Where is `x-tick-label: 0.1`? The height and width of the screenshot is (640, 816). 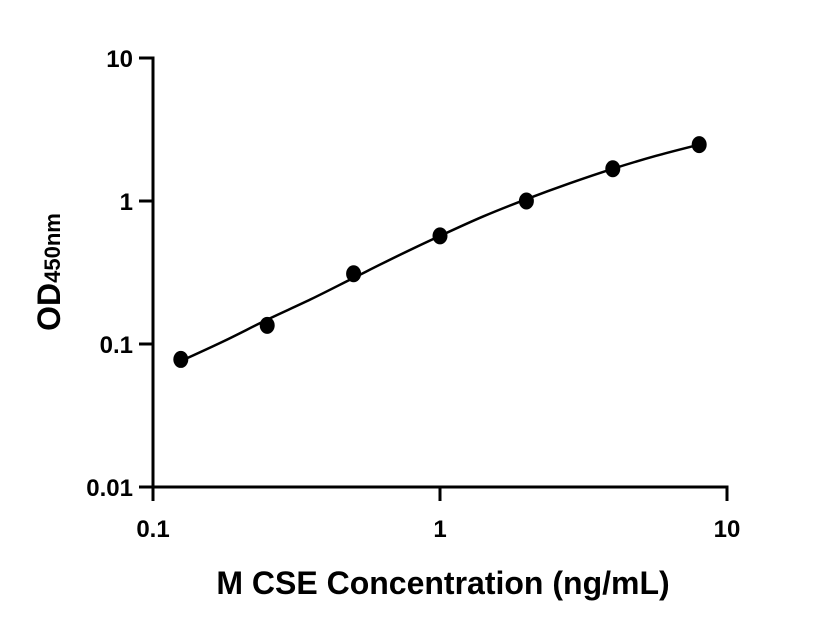 x-tick-label: 0.1 is located at coordinates (152, 529).